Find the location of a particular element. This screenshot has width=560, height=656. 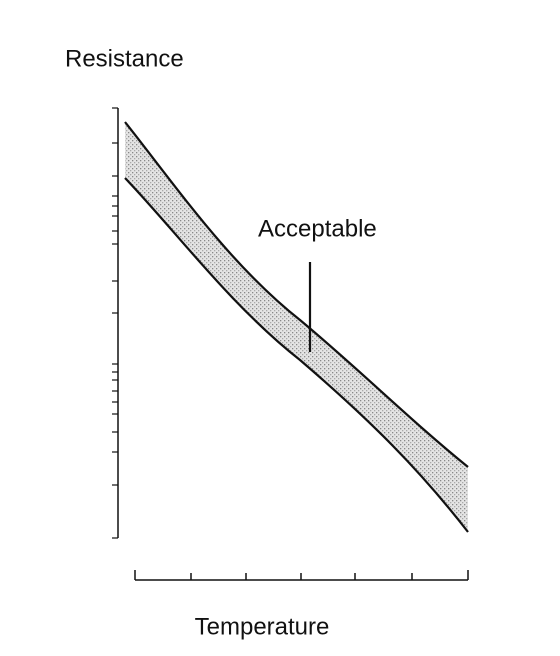

y-axis-label: Resistance is located at coordinates (124, 58).